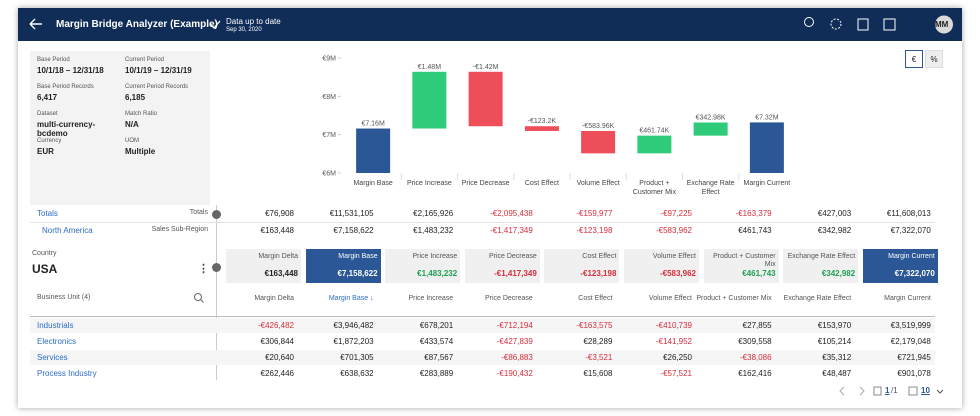  I want to click on table-cell: €721,945, so click(914, 357).